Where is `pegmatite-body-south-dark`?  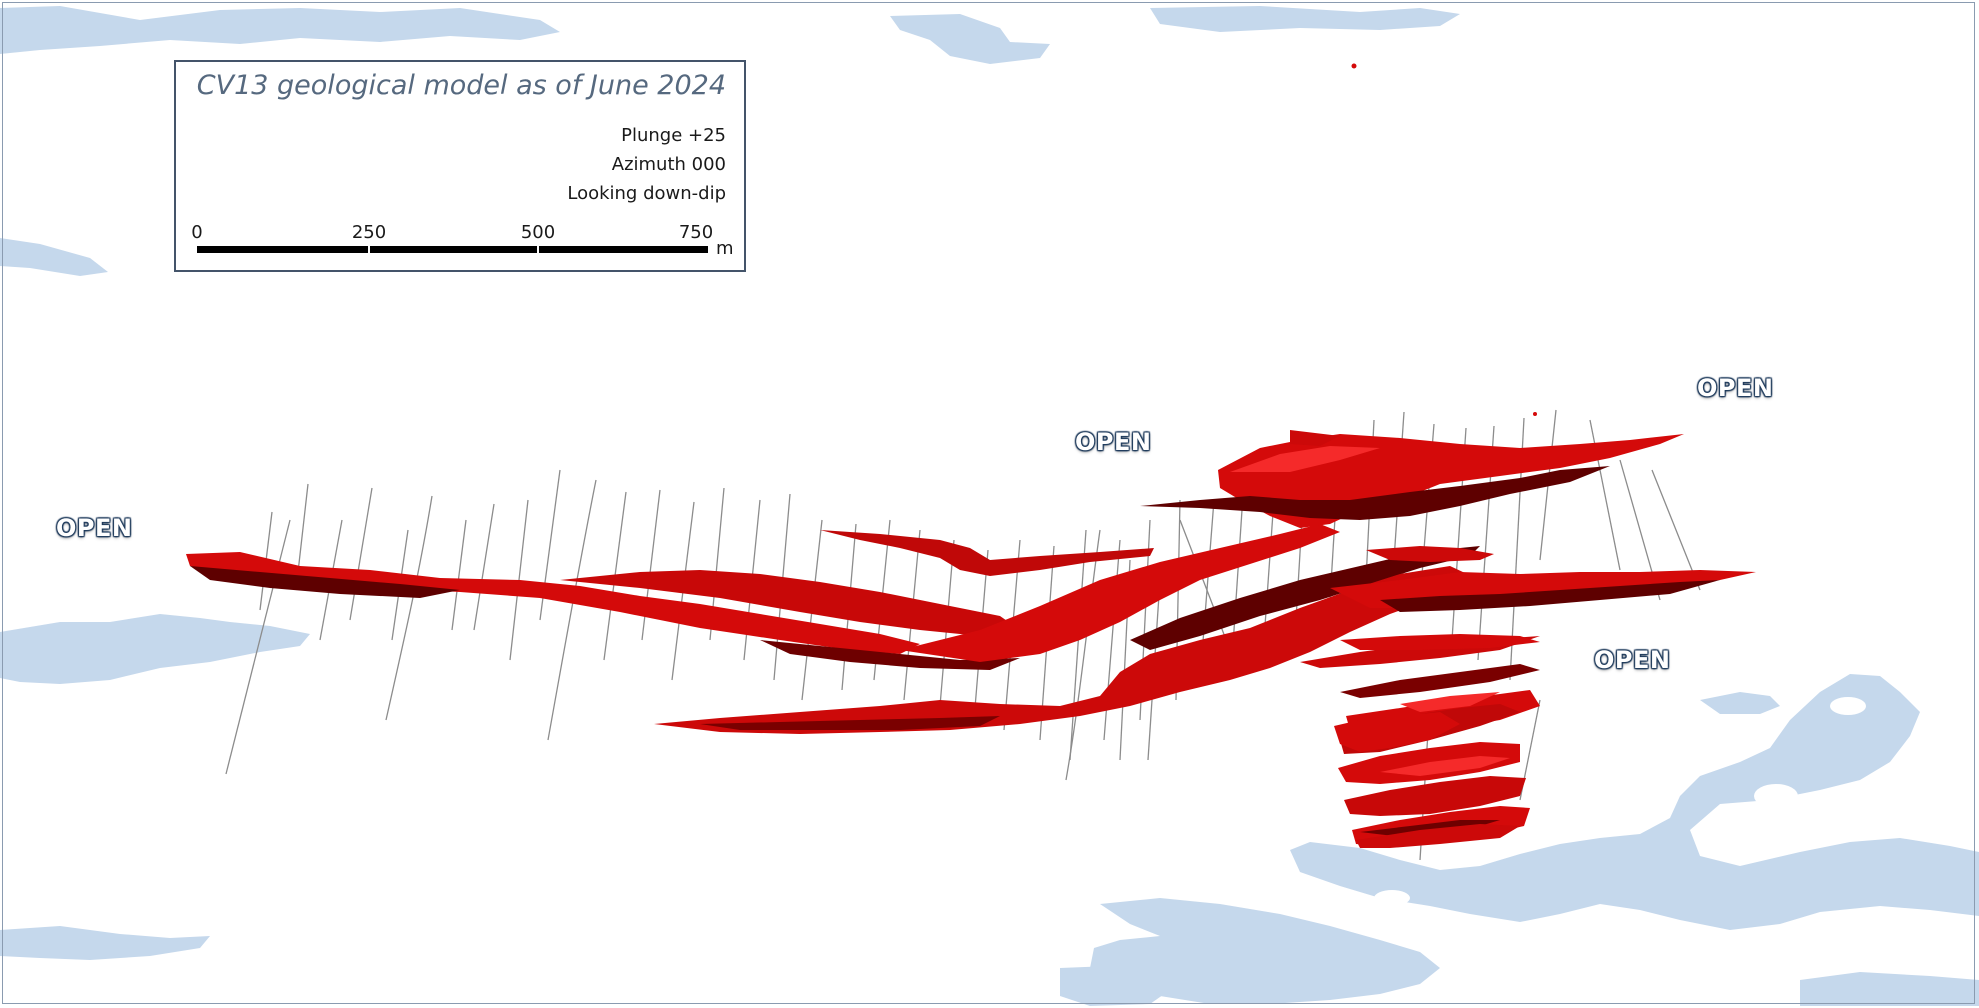
pegmatite-body-south-dark is located at coordinates (850, 723).